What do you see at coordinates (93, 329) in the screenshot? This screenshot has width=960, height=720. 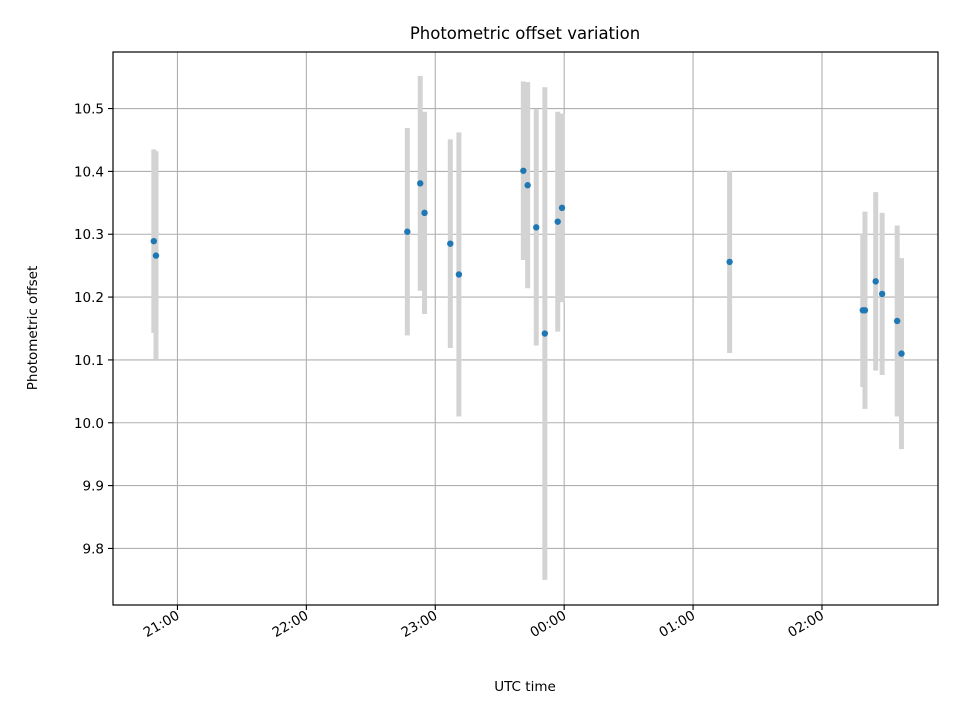 I see `y-axis: 9.8 9.9 10.0 10.1 10.2 10.3 10.4 10.5` at bounding box center [93, 329].